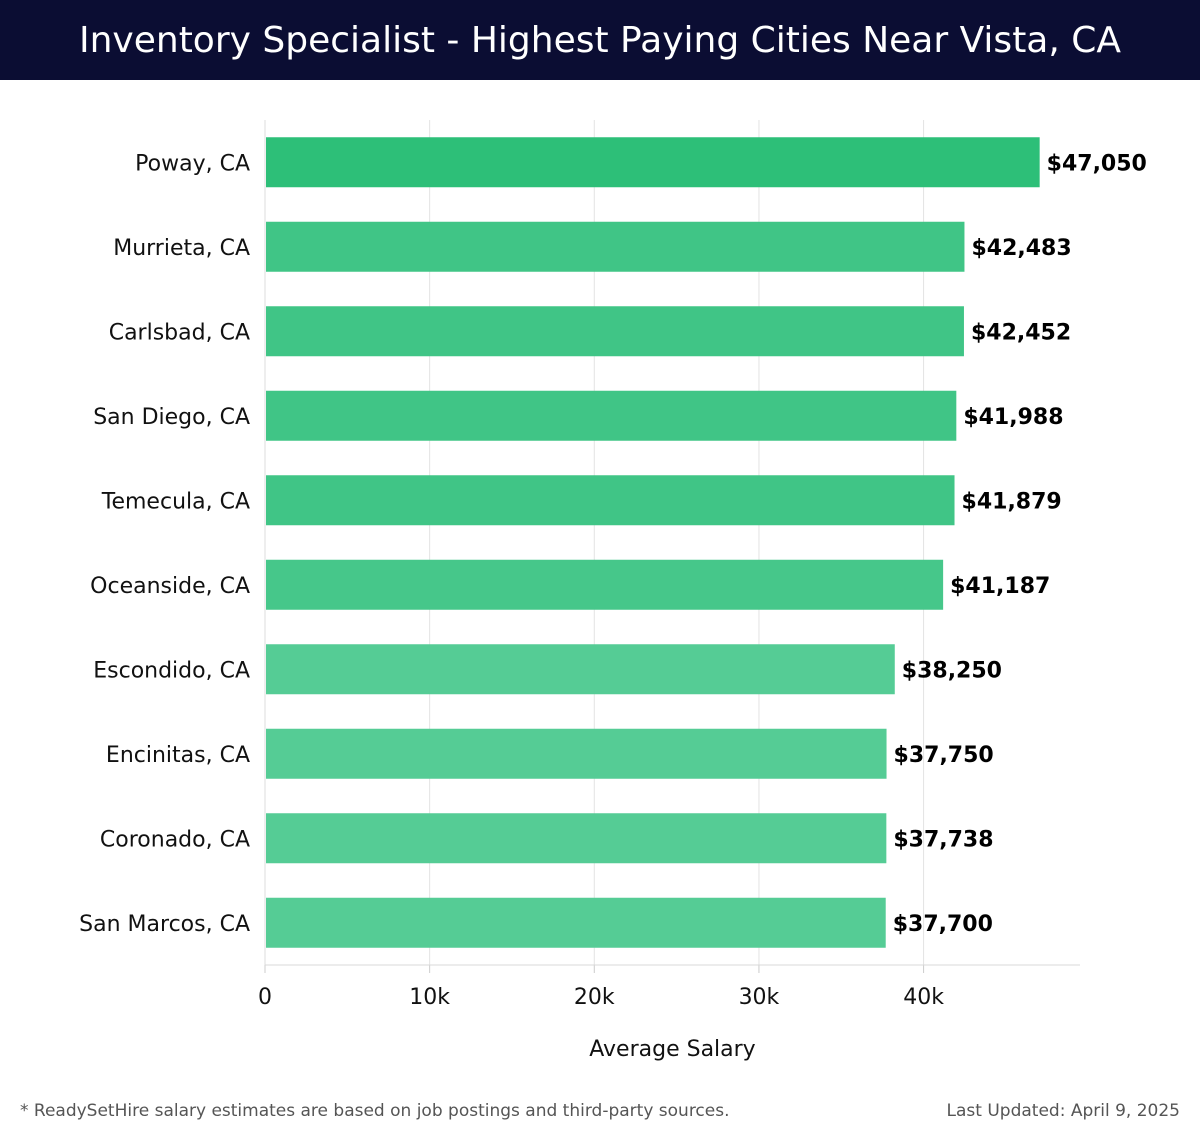 The image size is (1200, 1140). Describe the element at coordinates (175, 501) in the screenshot. I see `category-label: Temecula, CA` at that location.